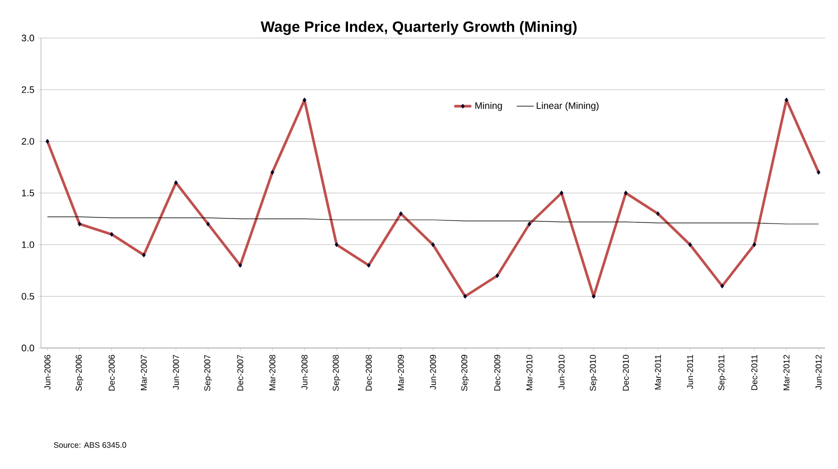 The width and height of the screenshot is (838, 469). Describe the element at coordinates (722, 372) in the screenshot. I see `x-tick-label: Sep-2011` at that location.